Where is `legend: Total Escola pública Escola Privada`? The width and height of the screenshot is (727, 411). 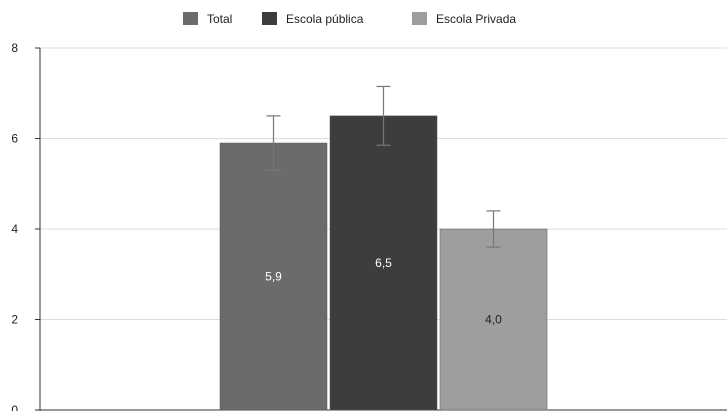
legend: Total Escola pública Escola Privada is located at coordinates (349, 19).